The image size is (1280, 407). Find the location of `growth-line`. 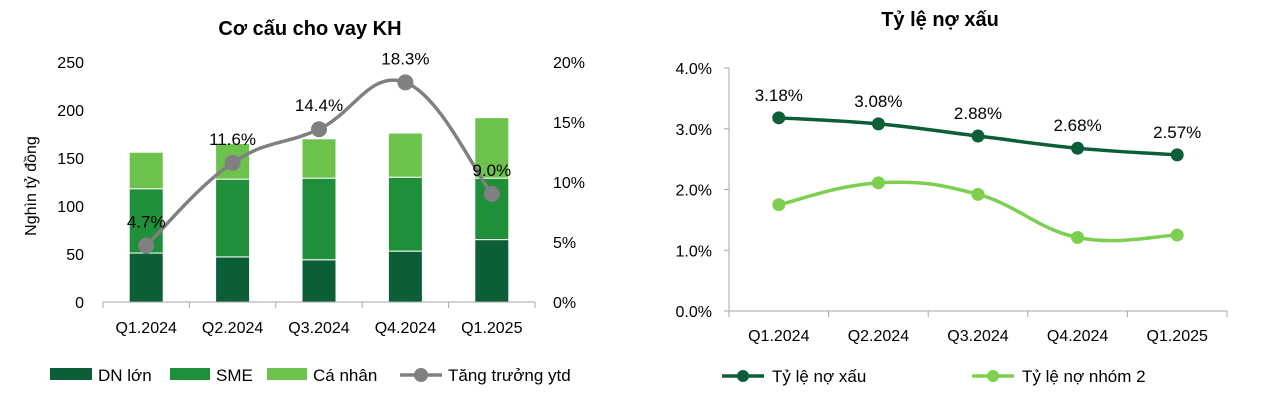

growth-line is located at coordinates (319, 162).